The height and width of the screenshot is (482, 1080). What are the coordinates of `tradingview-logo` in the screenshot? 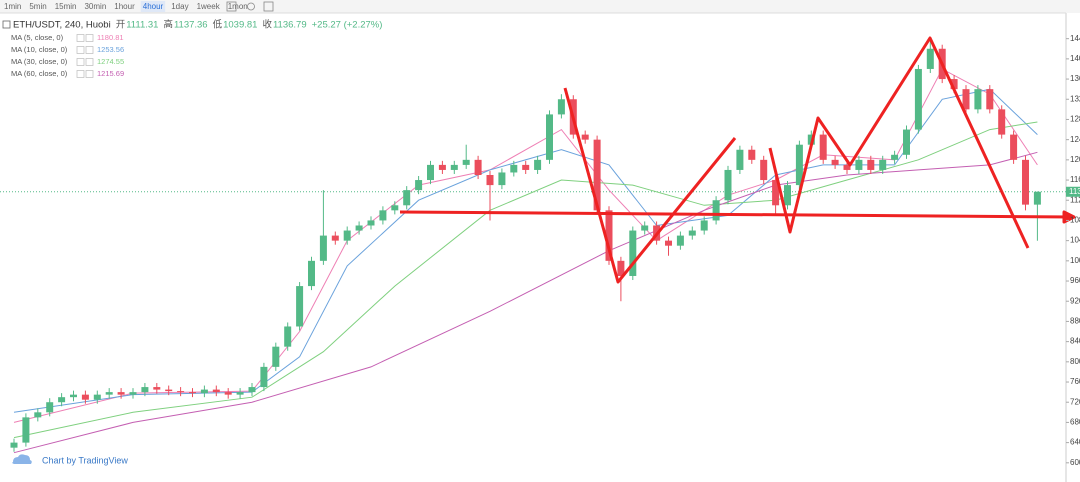 It's located at (22, 459).